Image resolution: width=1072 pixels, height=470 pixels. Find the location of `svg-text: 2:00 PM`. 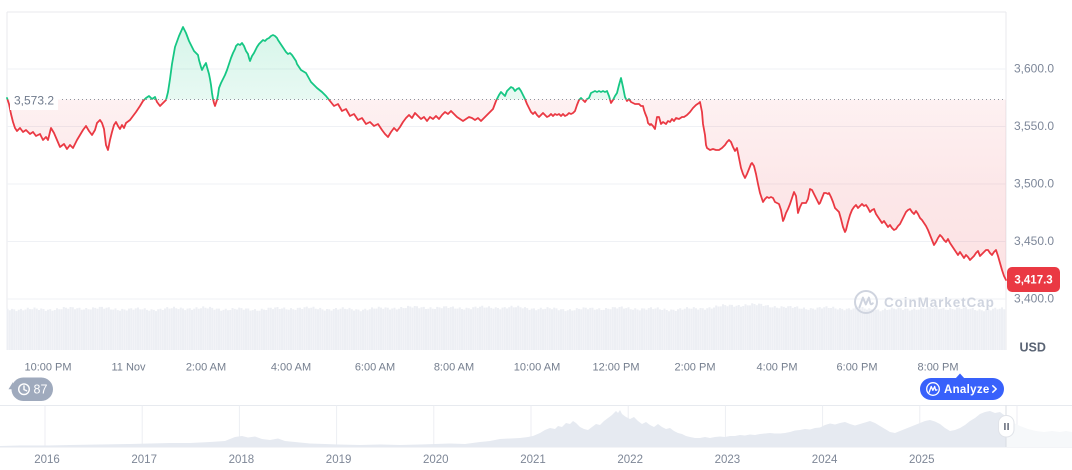

svg-text: 2:00 PM is located at coordinates (695, 368).